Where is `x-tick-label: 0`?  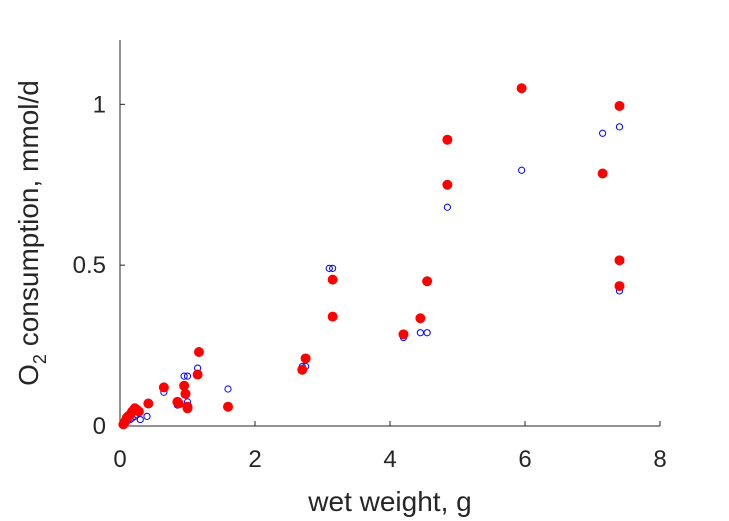 x-tick-label: 0 is located at coordinates (119, 459).